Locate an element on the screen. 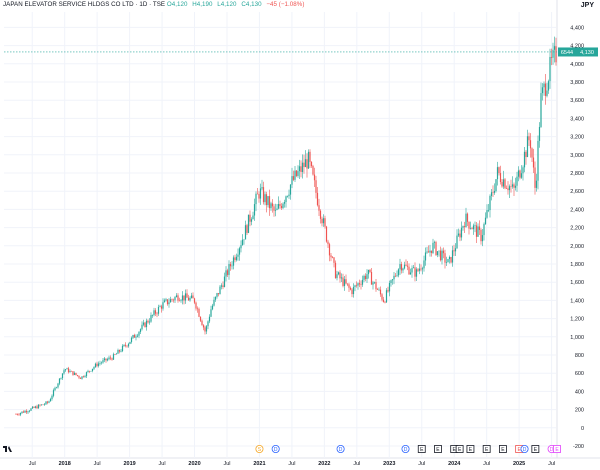 Image resolution: width=600 pixels, height=470 pixels. symbol-badge-text: 6544 is located at coordinates (567, 53).